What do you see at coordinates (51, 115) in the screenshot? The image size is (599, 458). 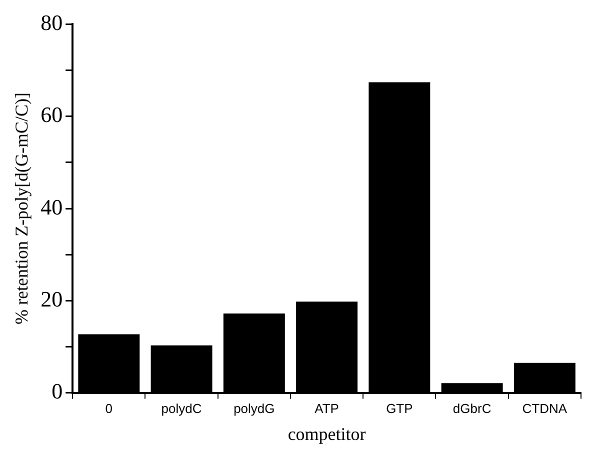 I see `y-tick-label: 60` at bounding box center [51, 115].